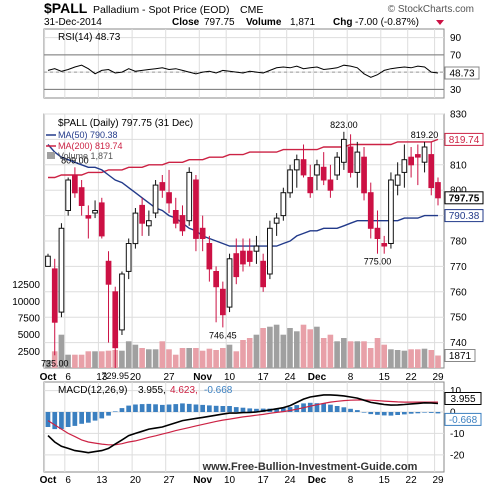  I want to click on volume-tick-label: 7500, so click(29, 319).